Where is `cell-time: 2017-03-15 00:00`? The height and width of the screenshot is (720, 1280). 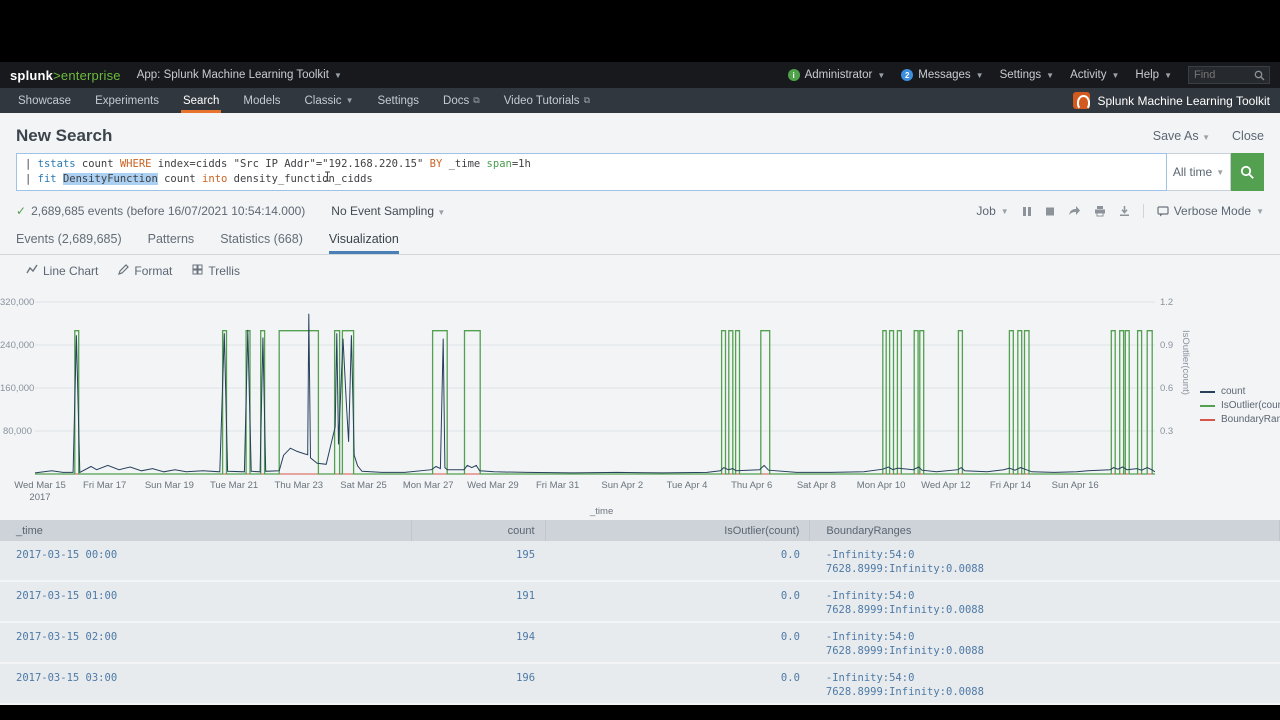 cell-time: 2017-03-15 00:00 is located at coordinates (206, 561).